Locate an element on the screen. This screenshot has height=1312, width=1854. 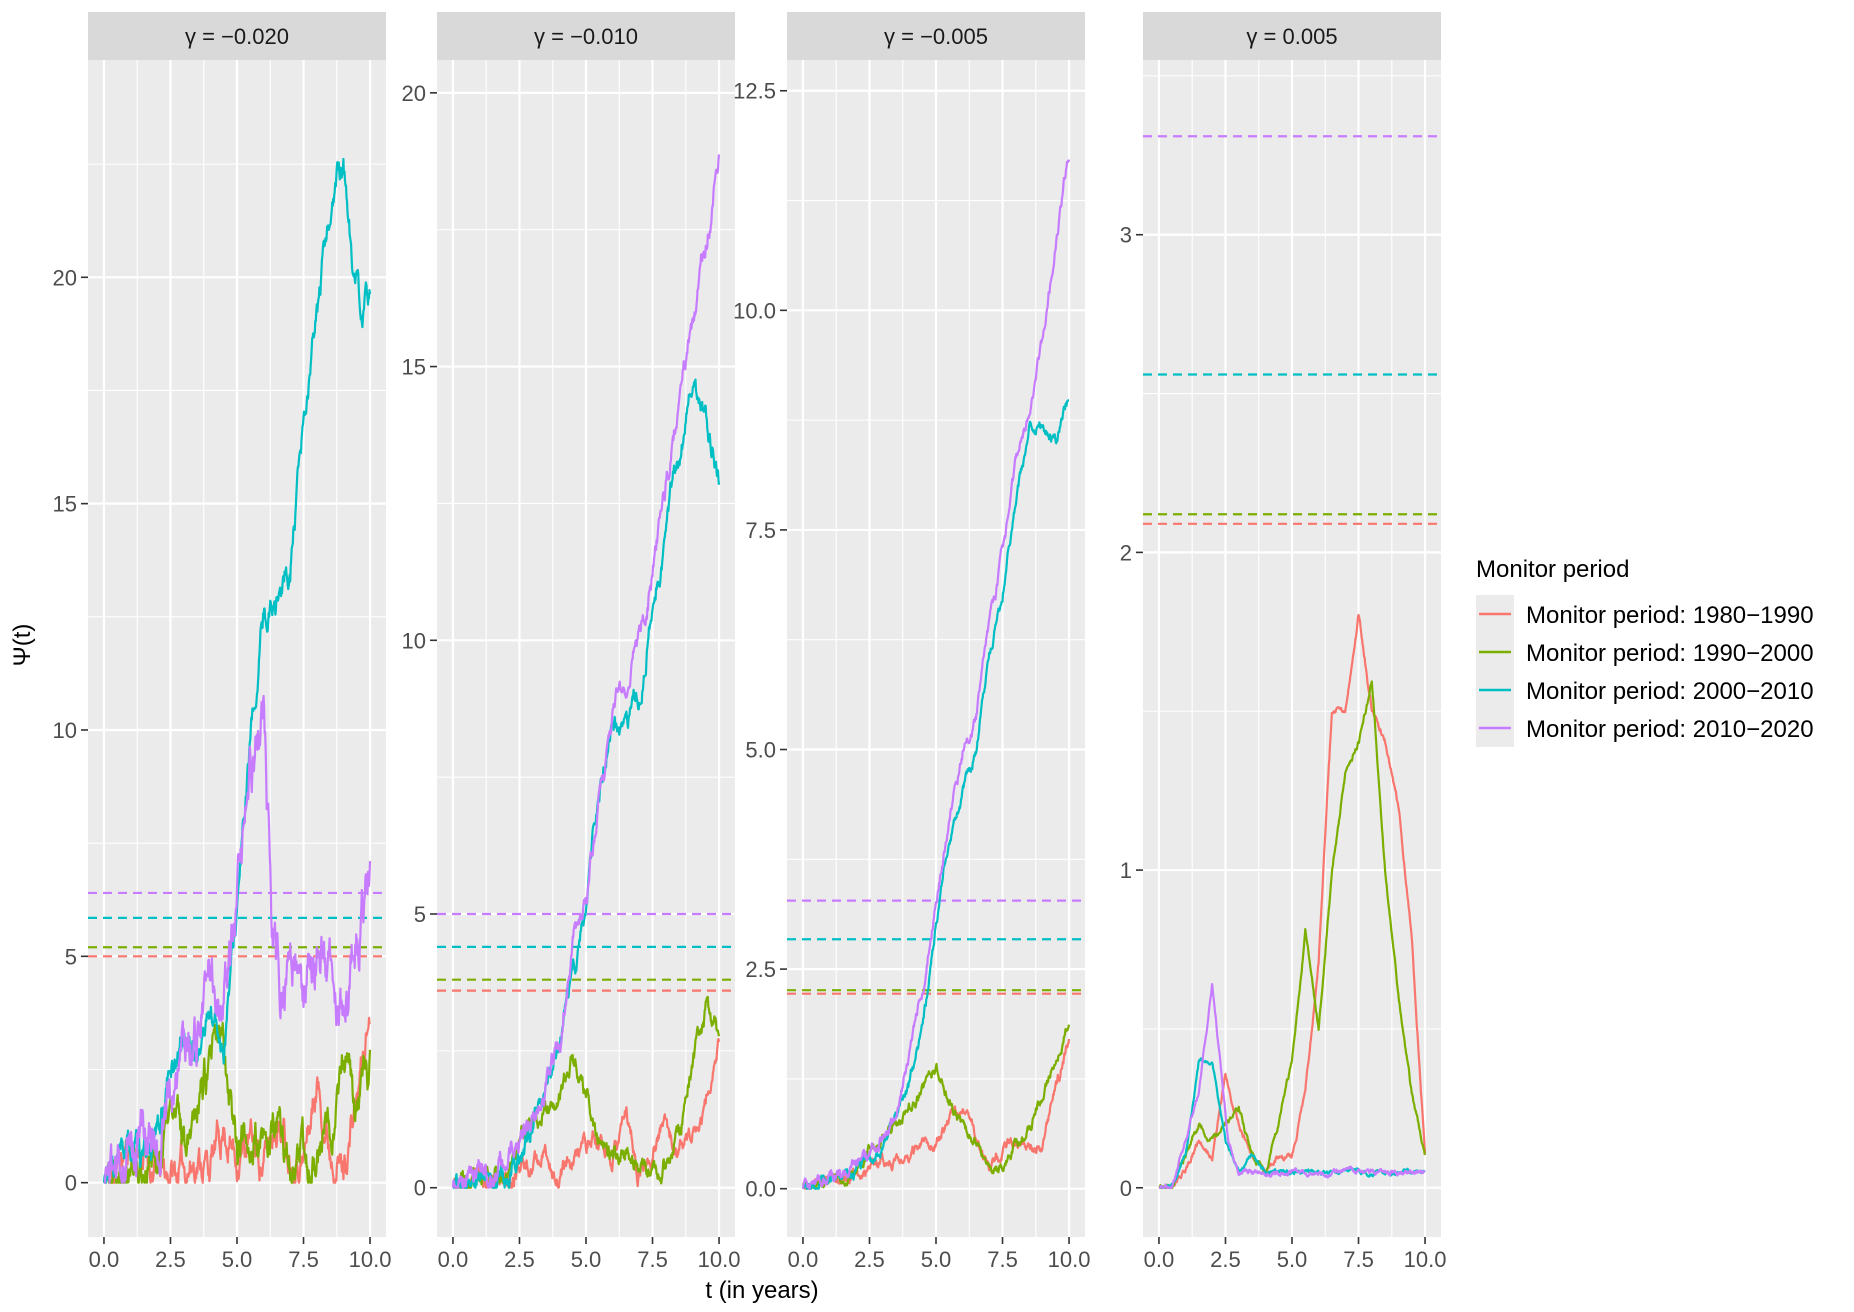
y-tick-label: 2 is located at coordinates (1126, 552).